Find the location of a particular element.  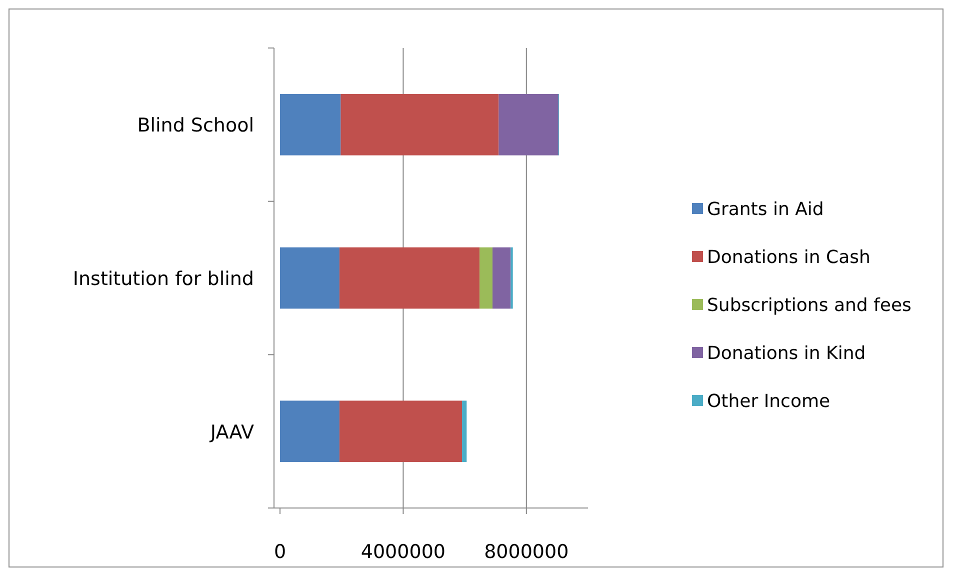

x-tick-label: 8000000 is located at coordinates (526, 552).